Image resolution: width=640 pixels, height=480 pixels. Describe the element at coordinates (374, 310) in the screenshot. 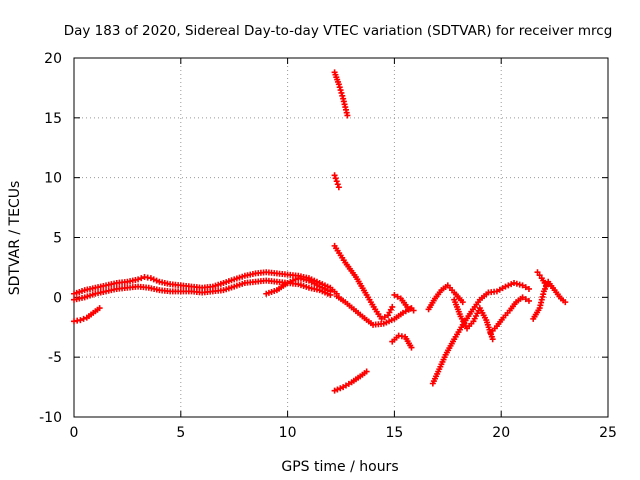

I see `series-sat-I` at that location.